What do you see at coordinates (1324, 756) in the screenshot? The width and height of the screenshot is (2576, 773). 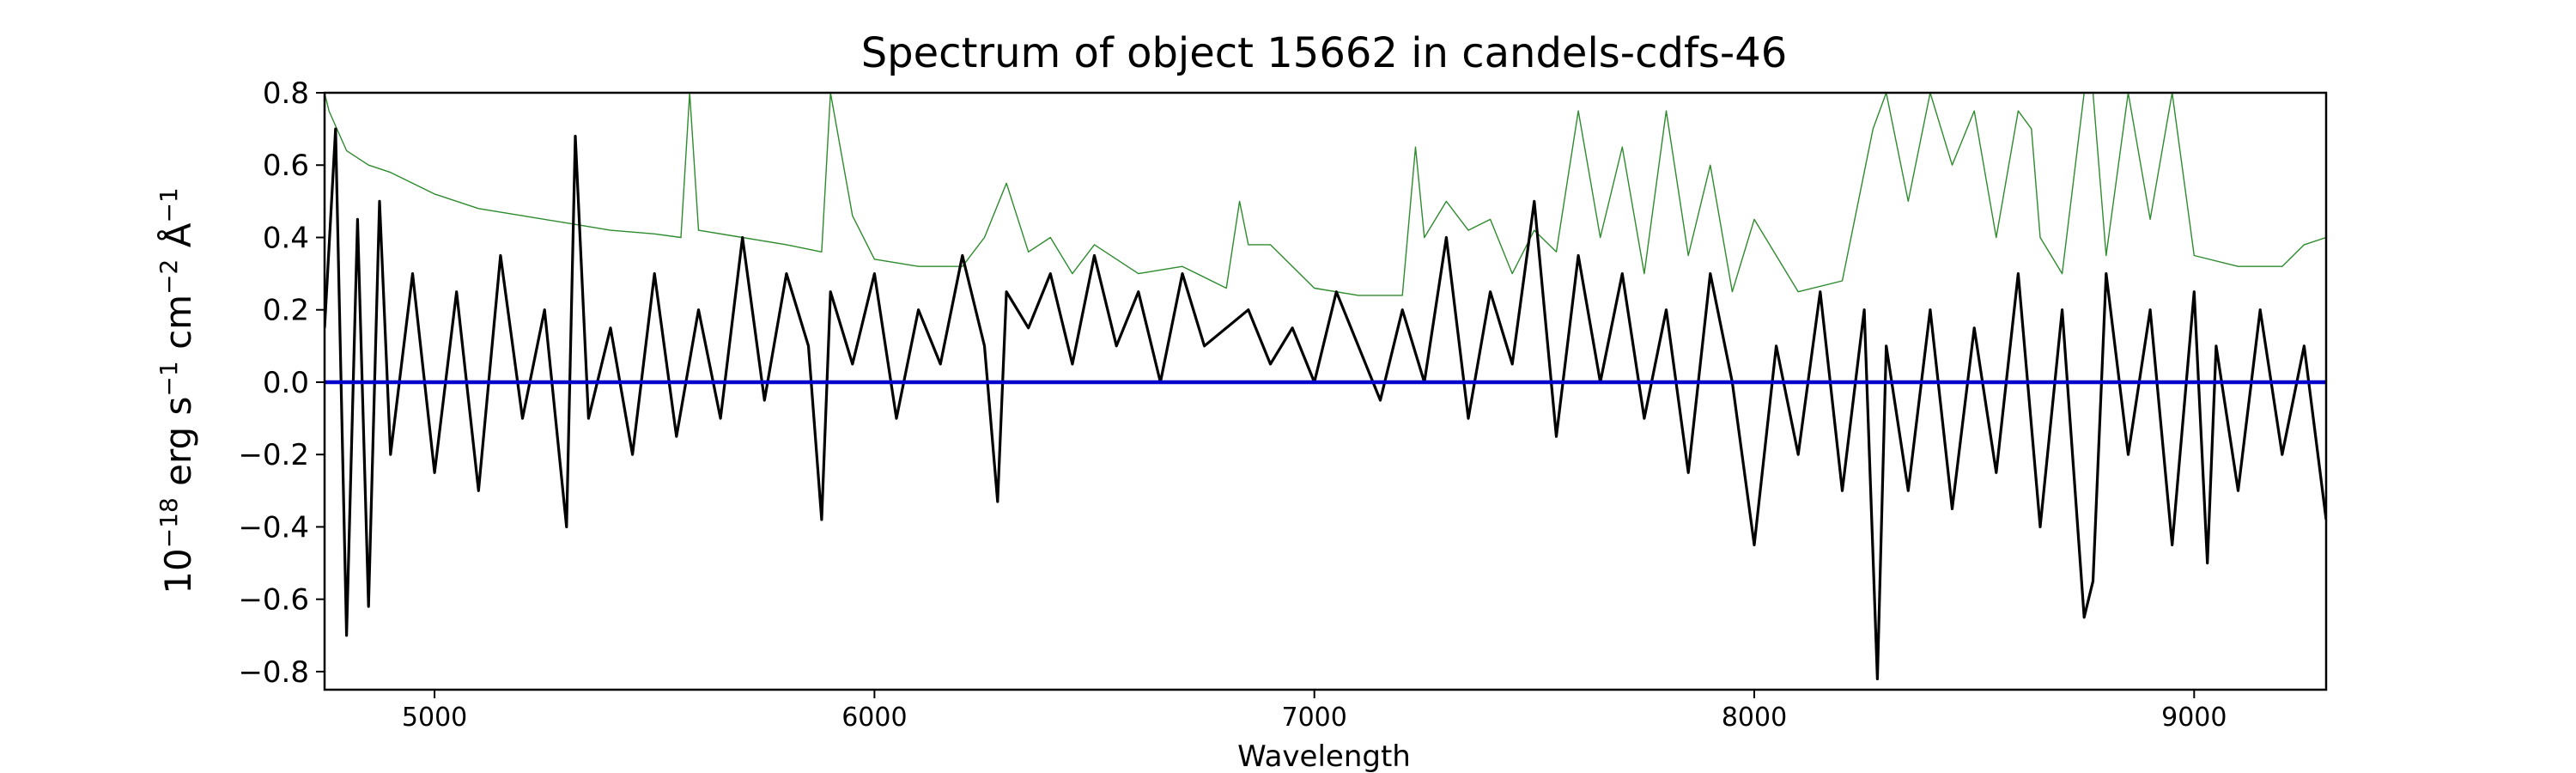 I see `x-axis-label: Wavelength` at bounding box center [1324, 756].